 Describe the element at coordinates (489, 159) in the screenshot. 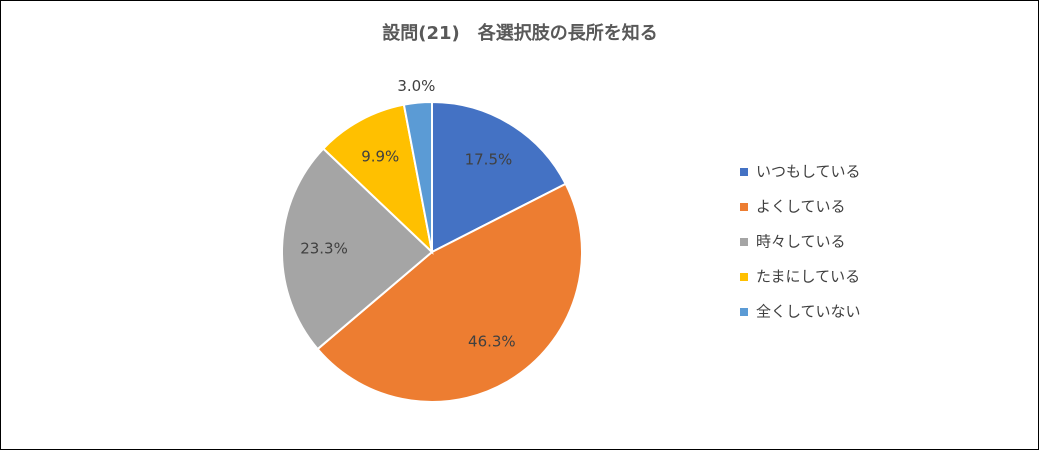

I see `data-label: 17.5%` at that location.